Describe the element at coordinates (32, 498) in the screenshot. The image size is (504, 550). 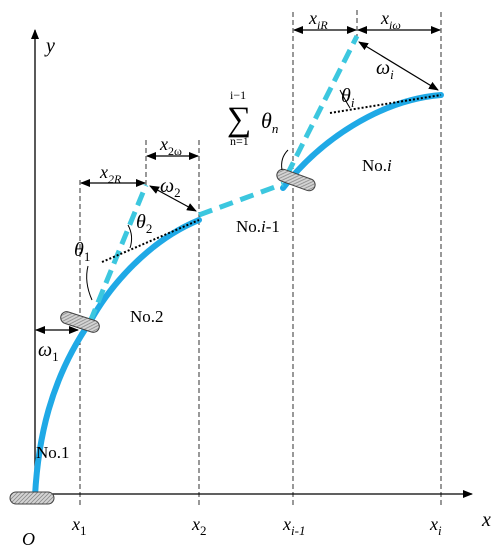
I see `clamp-base` at that location.